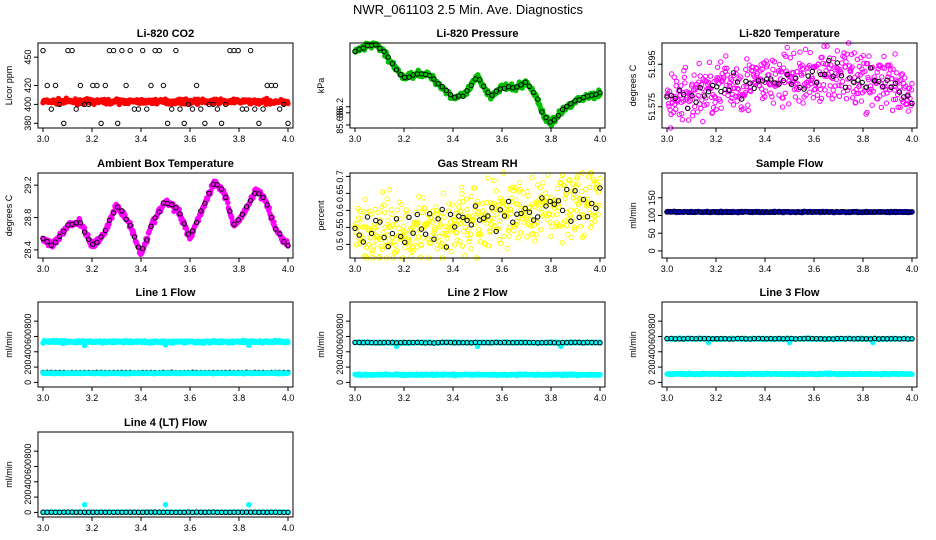  Describe the element at coordinates (789, 215) in the screenshot. I see `plot-frame` at that location.